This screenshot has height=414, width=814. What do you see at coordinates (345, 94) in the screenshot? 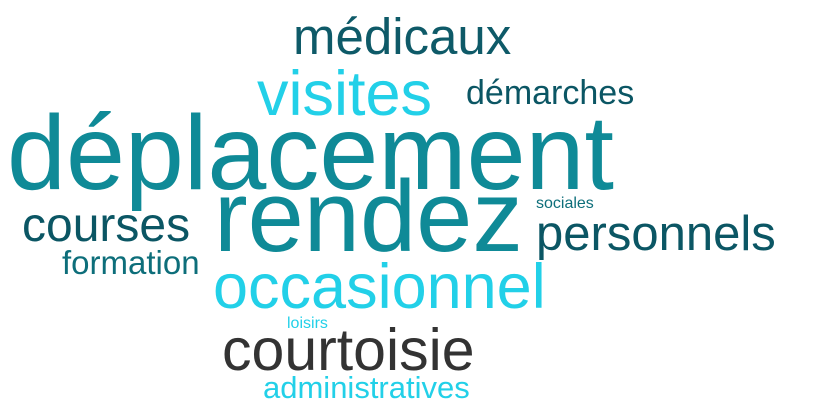
I see `word-visites: visites` at bounding box center [345, 94].